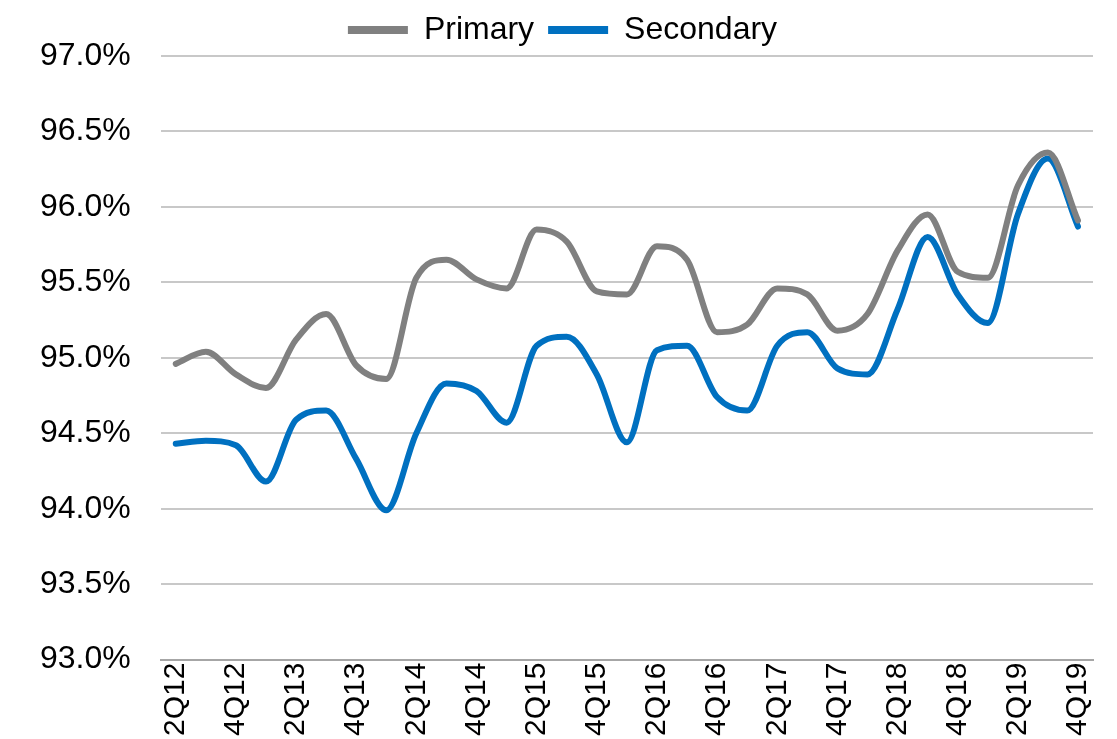 The height and width of the screenshot is (739, 1117). I want to click on y-tick-label: 95.5%, so click(85, 280).